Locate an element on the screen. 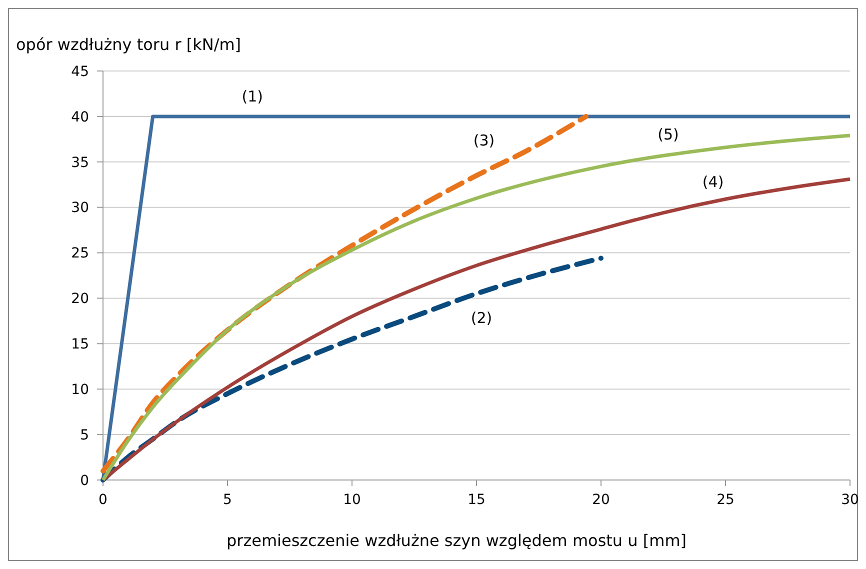  y-tick-label: 40 is located at coordinates (80, 117).